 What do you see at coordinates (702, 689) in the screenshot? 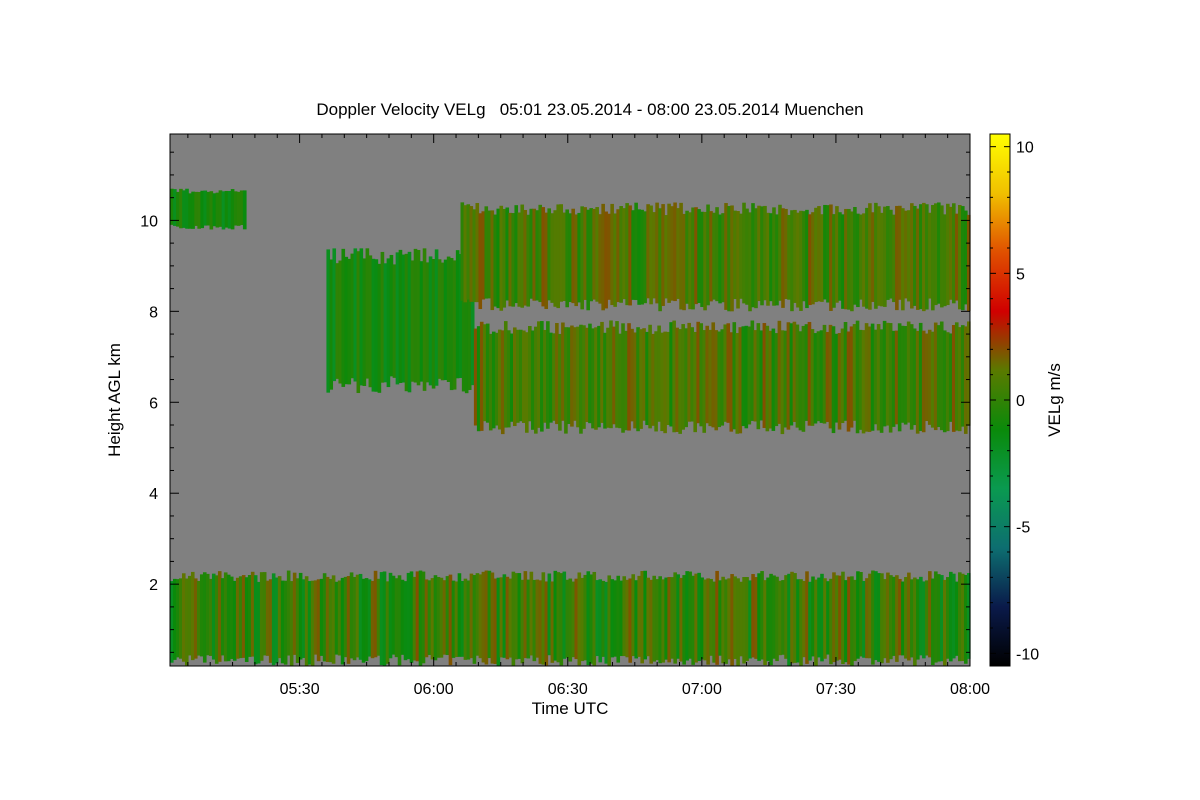
I see `x-tick-label: 07:00` at bounding box center [702, 689].